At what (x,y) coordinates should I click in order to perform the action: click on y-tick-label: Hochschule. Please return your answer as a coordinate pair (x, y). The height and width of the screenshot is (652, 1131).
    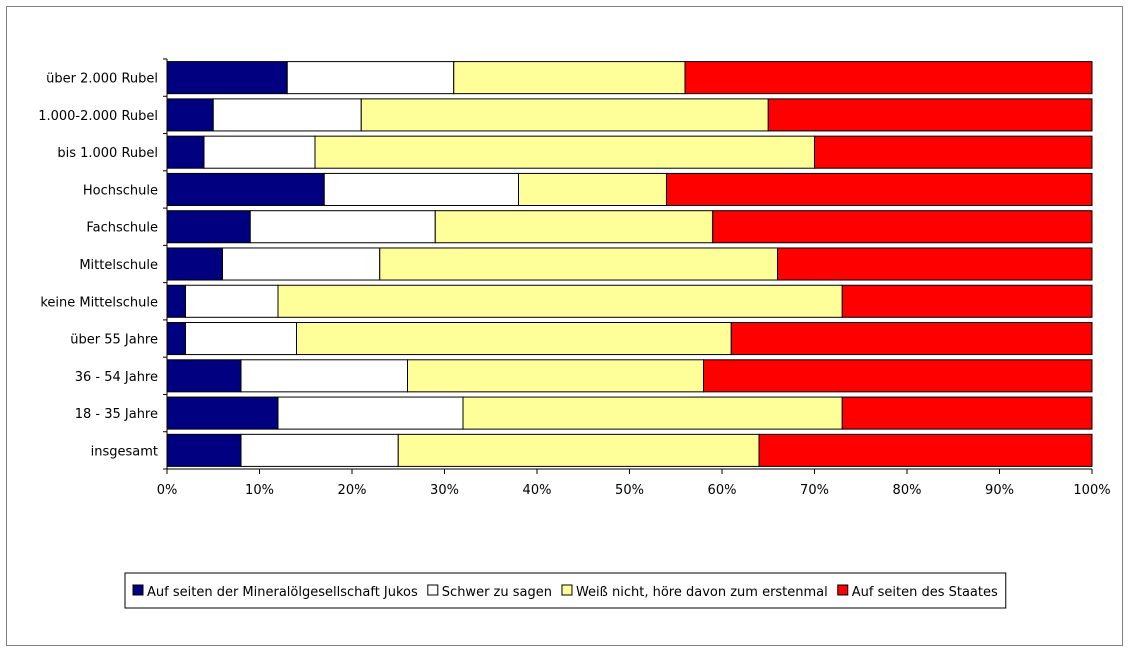
    Looking at the image, I should click on (120, 190).